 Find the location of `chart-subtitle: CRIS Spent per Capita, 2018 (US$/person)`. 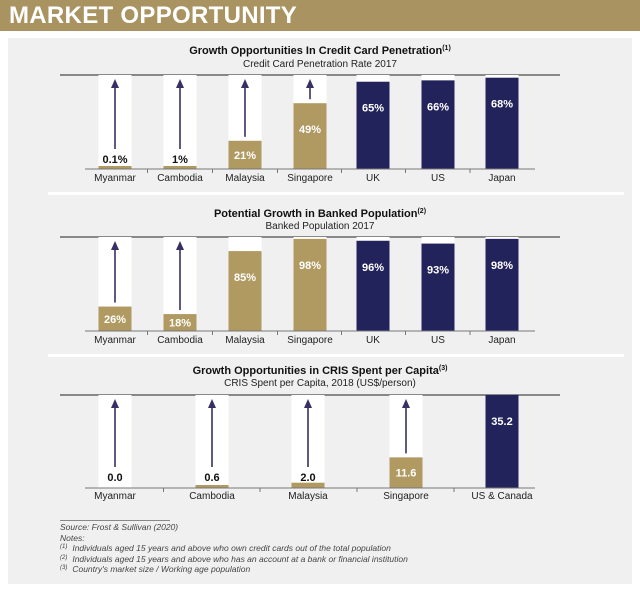

chart-subtitle: CRIS Spent per Capita, 2018 (US$/person) is located at coordinates (320, 383).